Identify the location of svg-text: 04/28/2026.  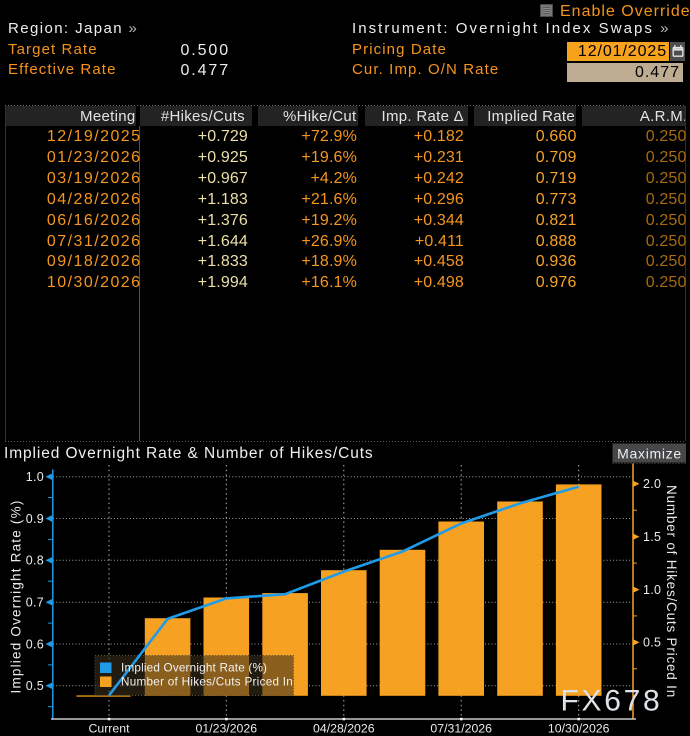
(344, 729).